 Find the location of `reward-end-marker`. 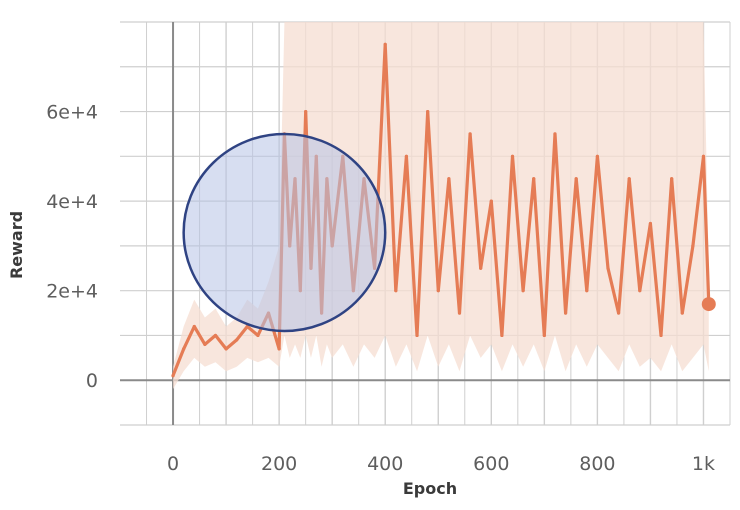

reward-end-marker is located at coordinates (708, 304).